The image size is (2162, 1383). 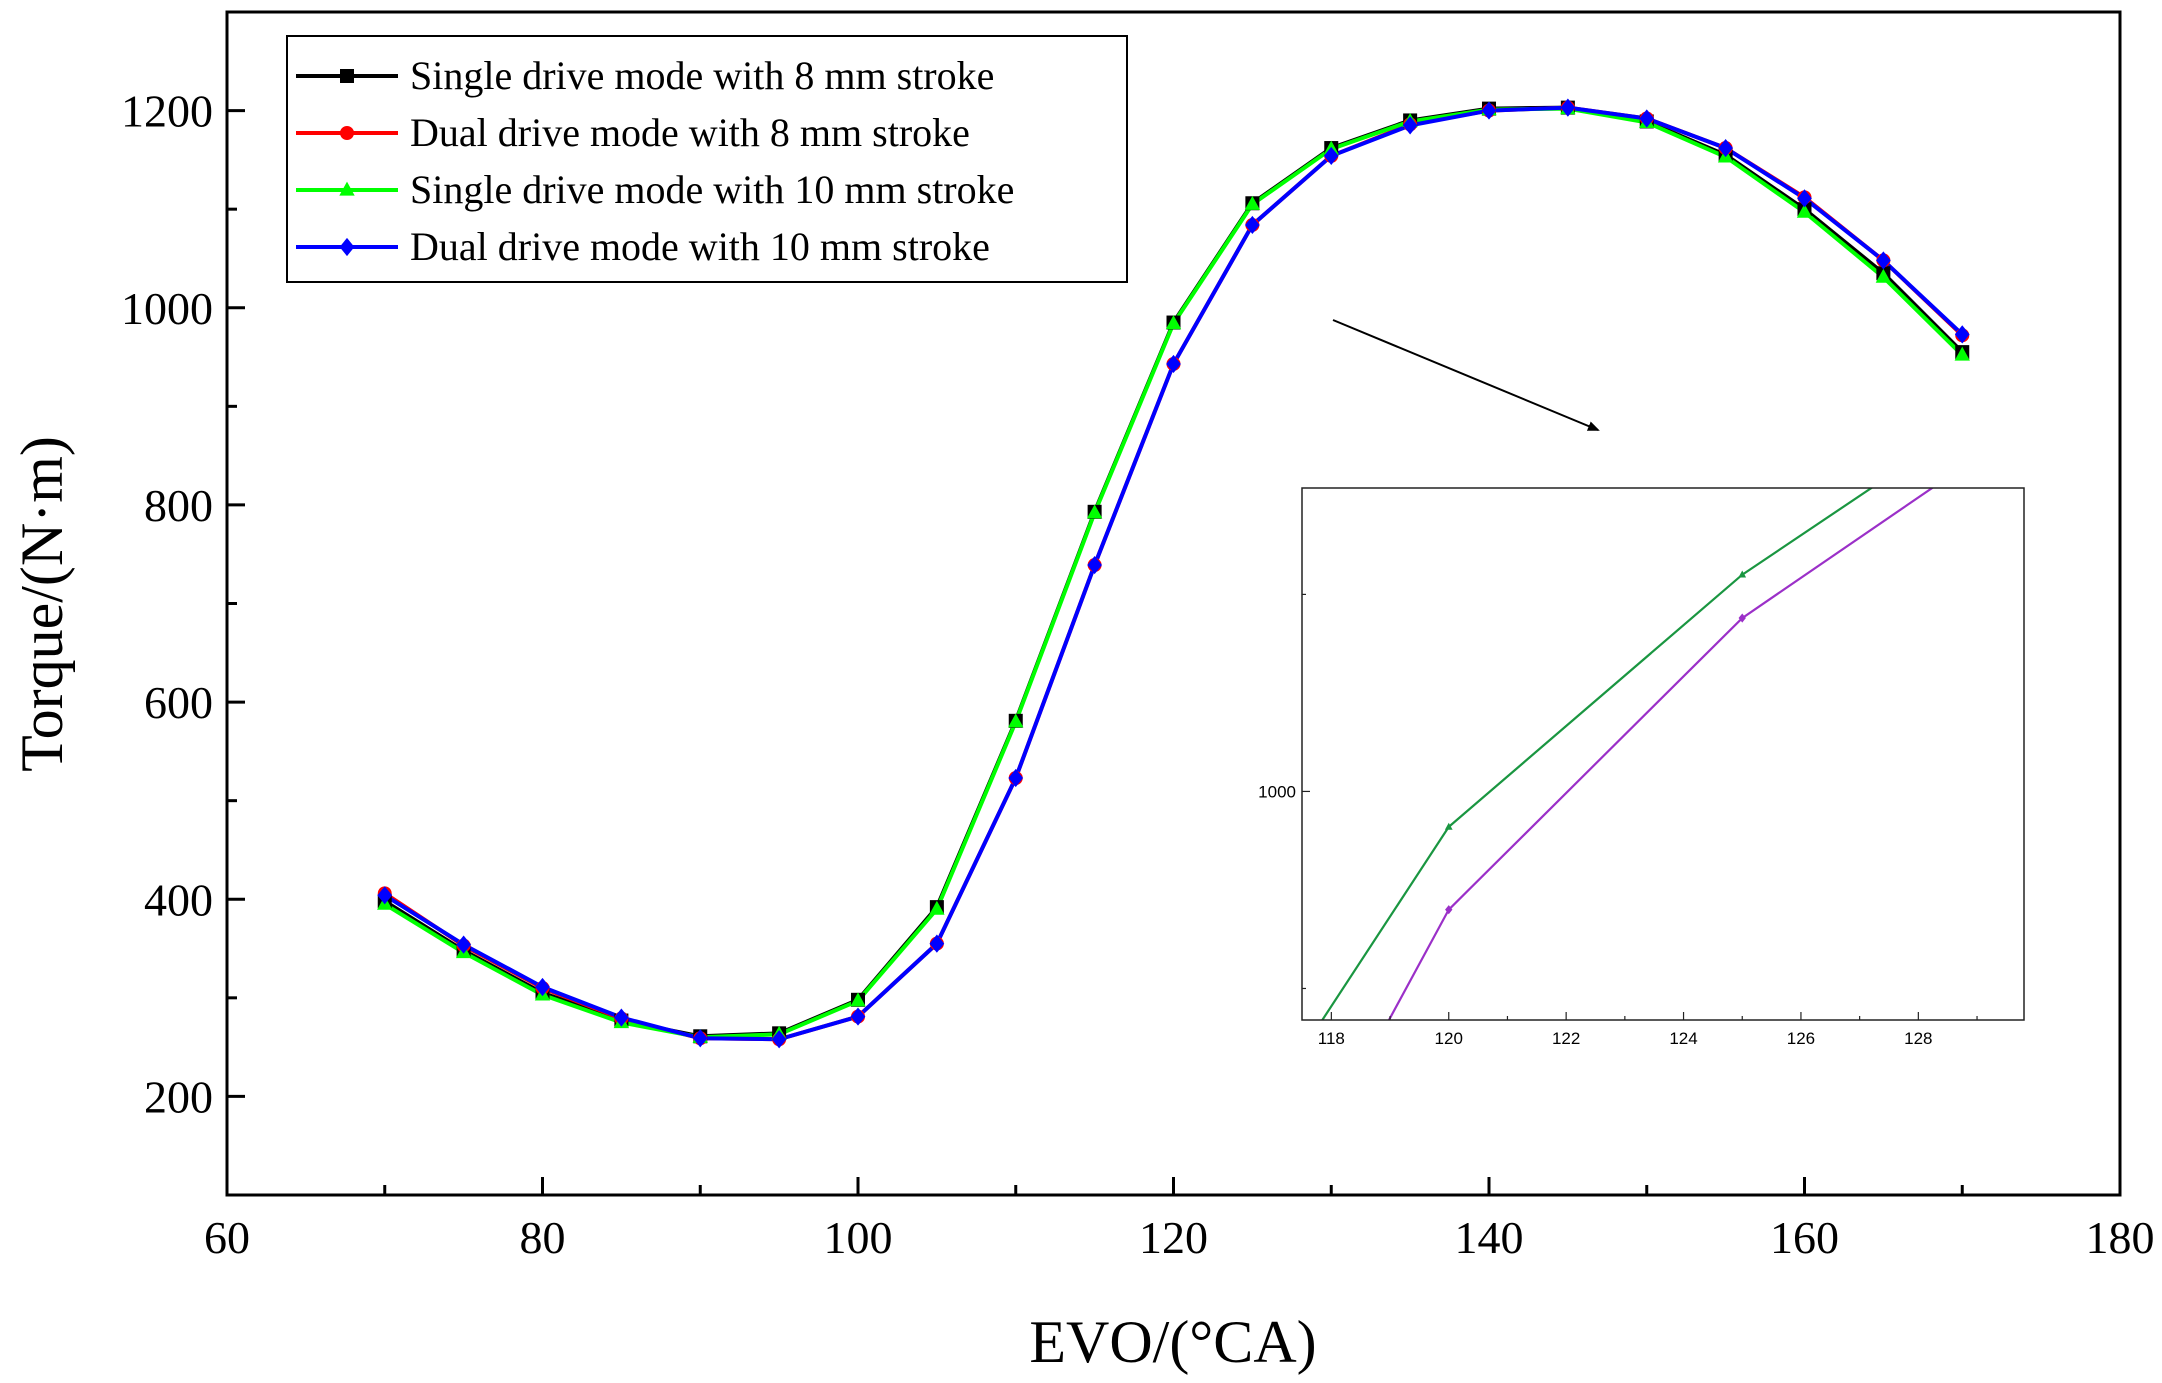 What do you see at coordinates (690, 132) in the screenshot?
I see `legend-label: Dual drive mode with 8 mm stroke` at bounding box center [690, 132].